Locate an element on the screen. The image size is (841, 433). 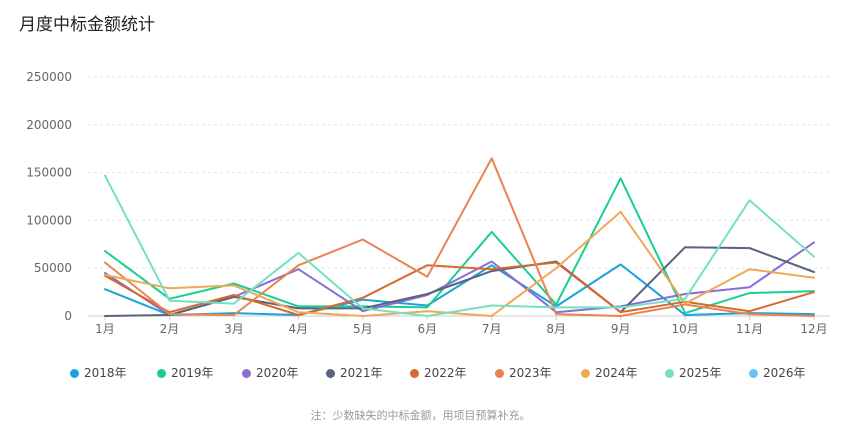
legend-item: 2026年 is located at coordinates (777, 372).